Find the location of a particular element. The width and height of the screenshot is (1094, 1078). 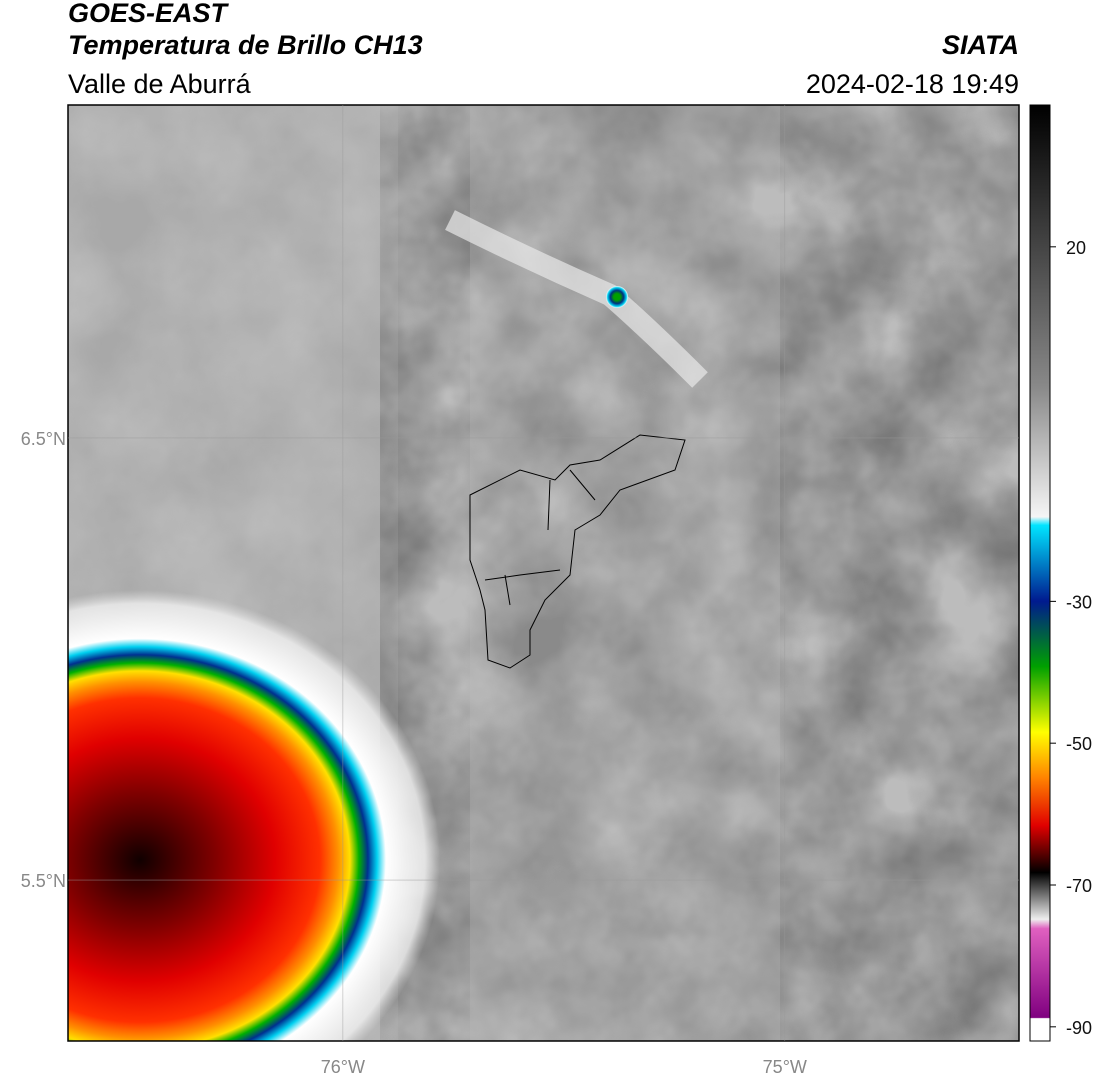

colorbar-tick-label: -30 is located at coordinates (1079, 602).